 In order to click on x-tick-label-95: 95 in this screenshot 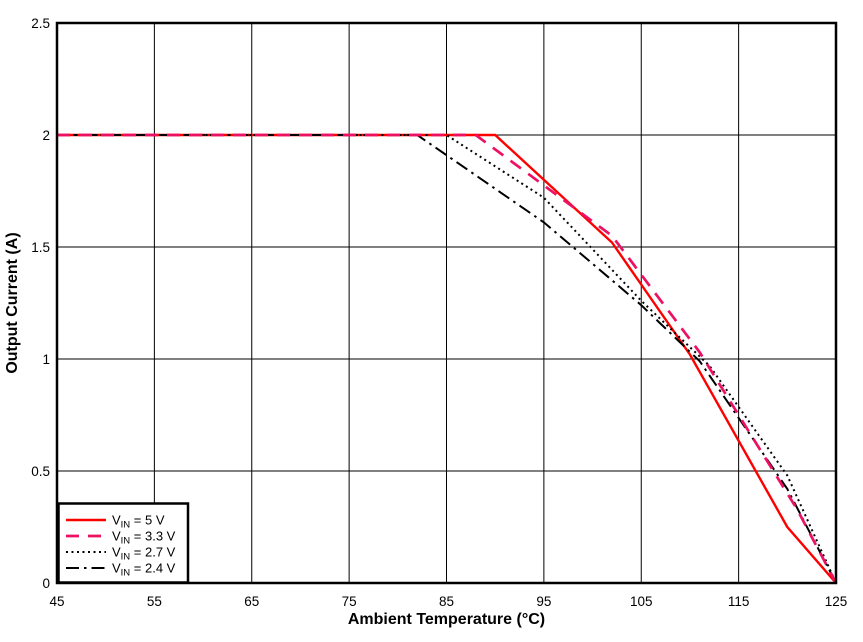, I will do `click(543, 601)`.